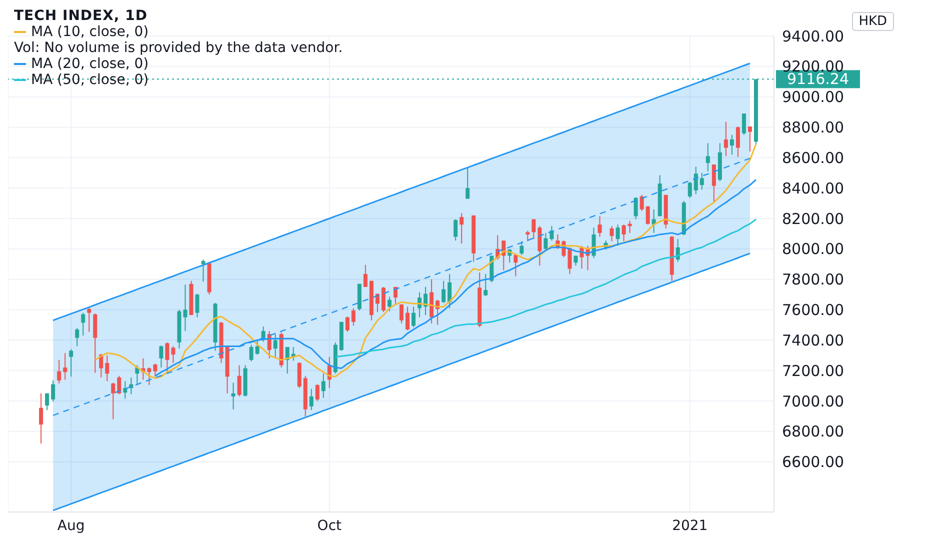 The height and width of the screenshot is (550, 932). I want to click on y-tick-label: 7000.00, so click(813, 401).